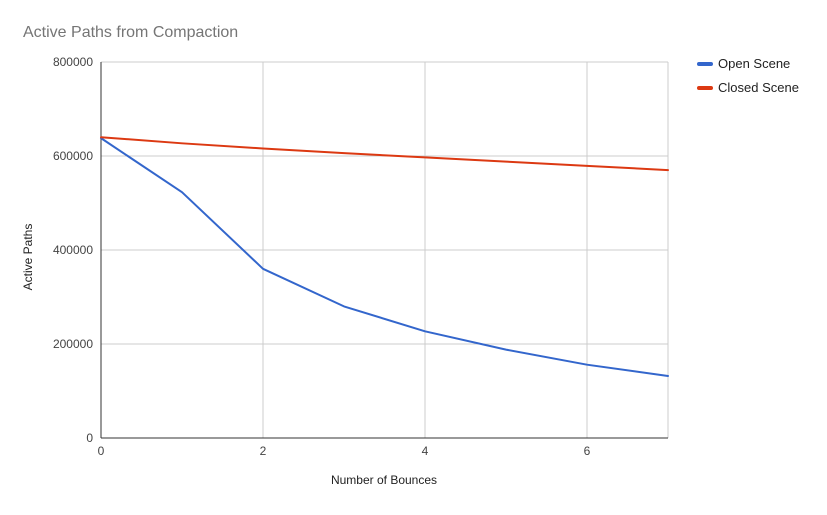 Image resolution: width=827 pixels, height=515 pixels. I want to click on legend: Open Scene Closed Scene, so click(748, 75).